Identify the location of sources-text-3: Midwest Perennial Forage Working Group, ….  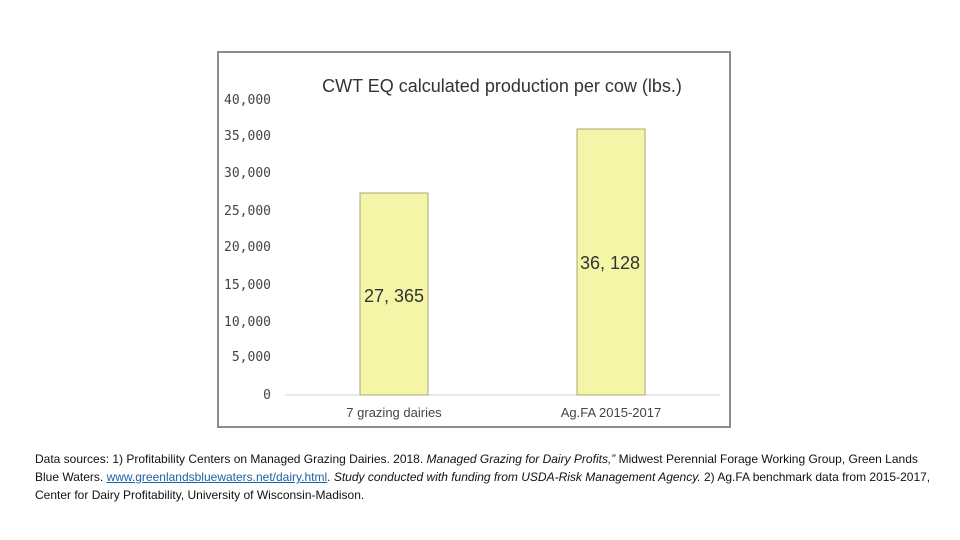
(476, 468).